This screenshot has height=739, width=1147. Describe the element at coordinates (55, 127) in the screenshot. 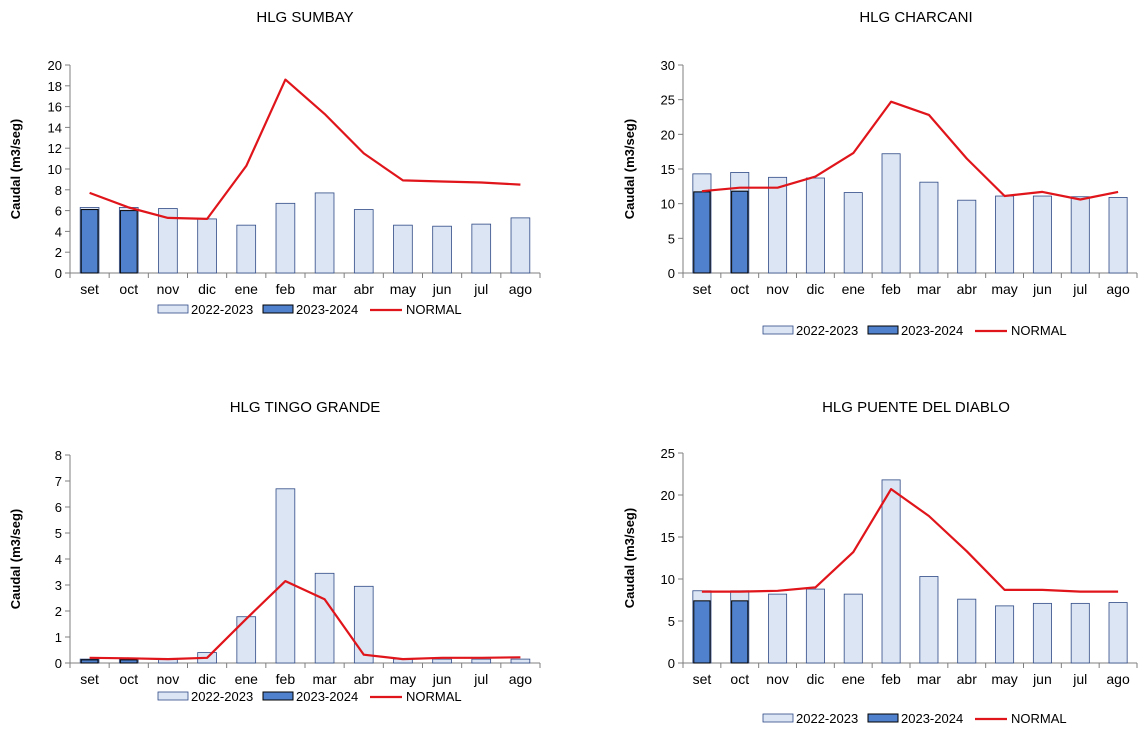

I see `y-tick-label: 14` at that location.